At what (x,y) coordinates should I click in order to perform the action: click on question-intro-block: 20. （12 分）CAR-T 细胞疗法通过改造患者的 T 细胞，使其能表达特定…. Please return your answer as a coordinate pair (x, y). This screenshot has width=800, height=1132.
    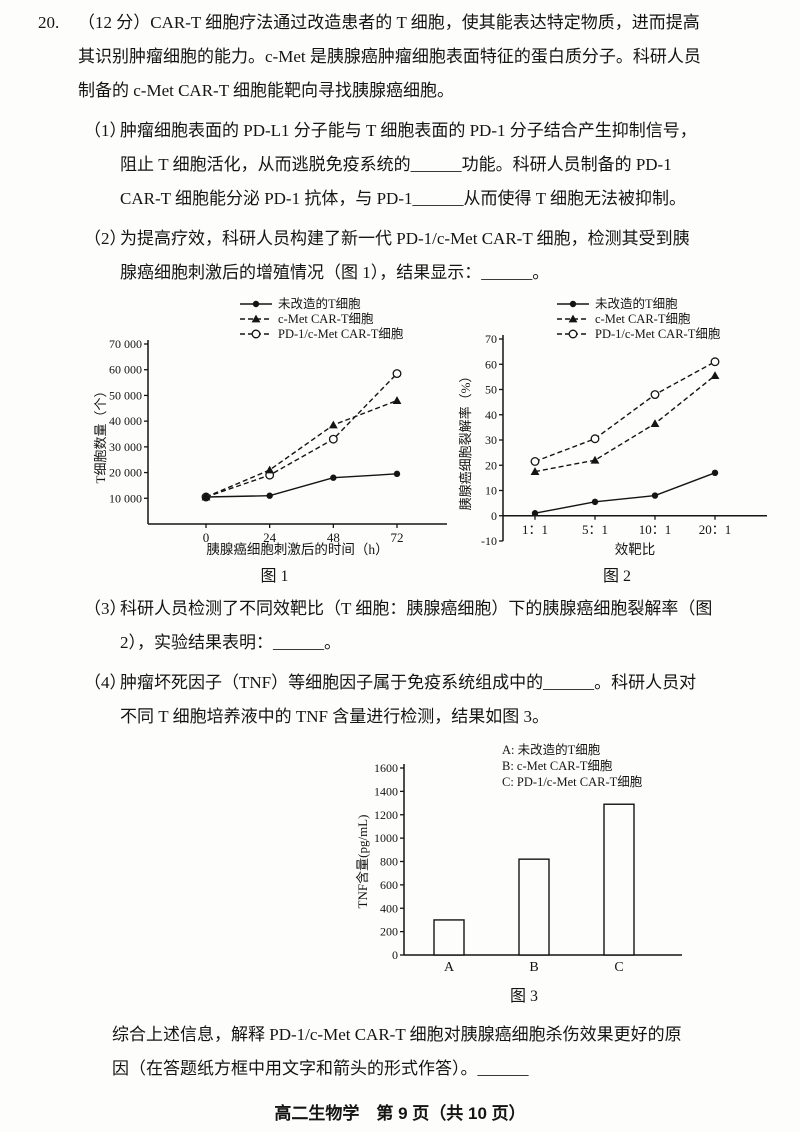
    Looking at the image, I should click on (400, 57).